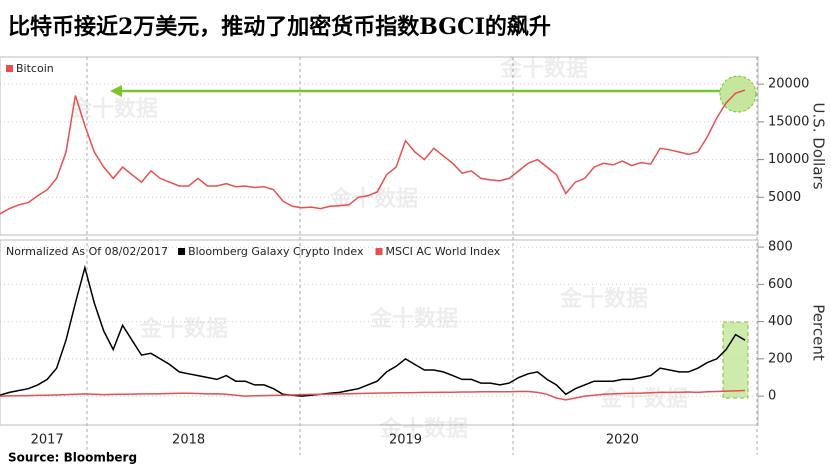  I want to click on legend-label: Bitcoin, so click(35, 68).